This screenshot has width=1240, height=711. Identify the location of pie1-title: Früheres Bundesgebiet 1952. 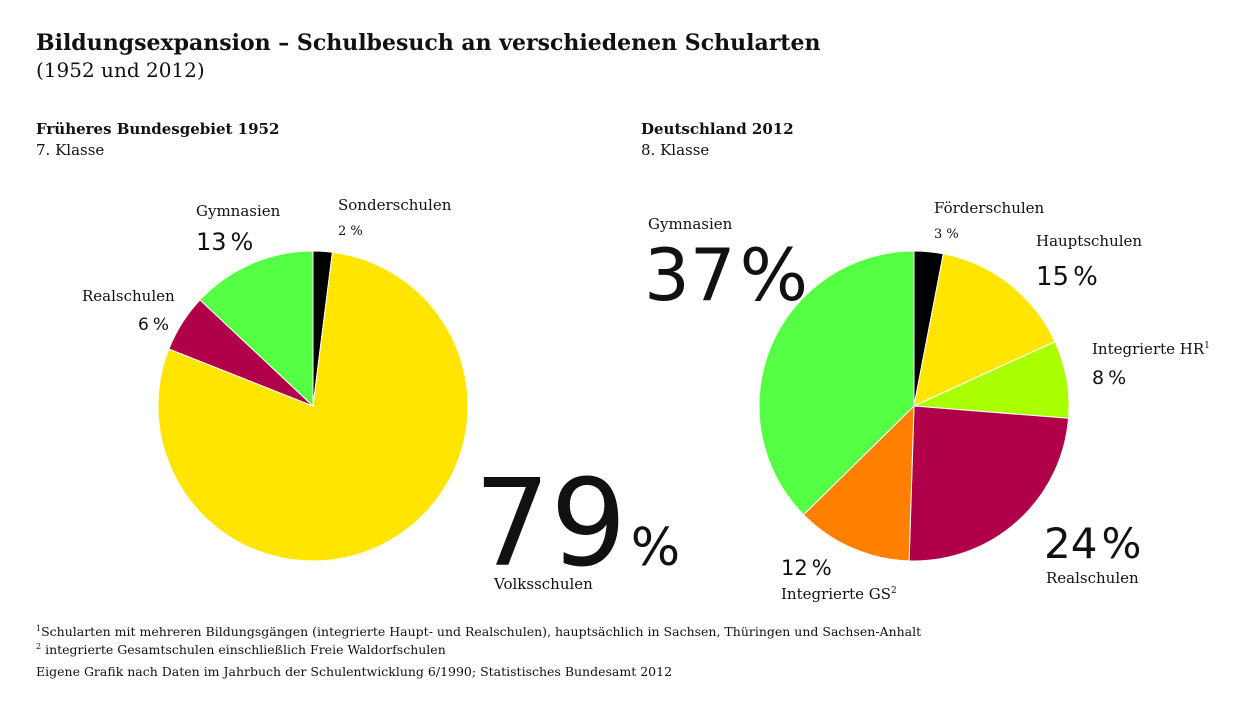
(158, 129).